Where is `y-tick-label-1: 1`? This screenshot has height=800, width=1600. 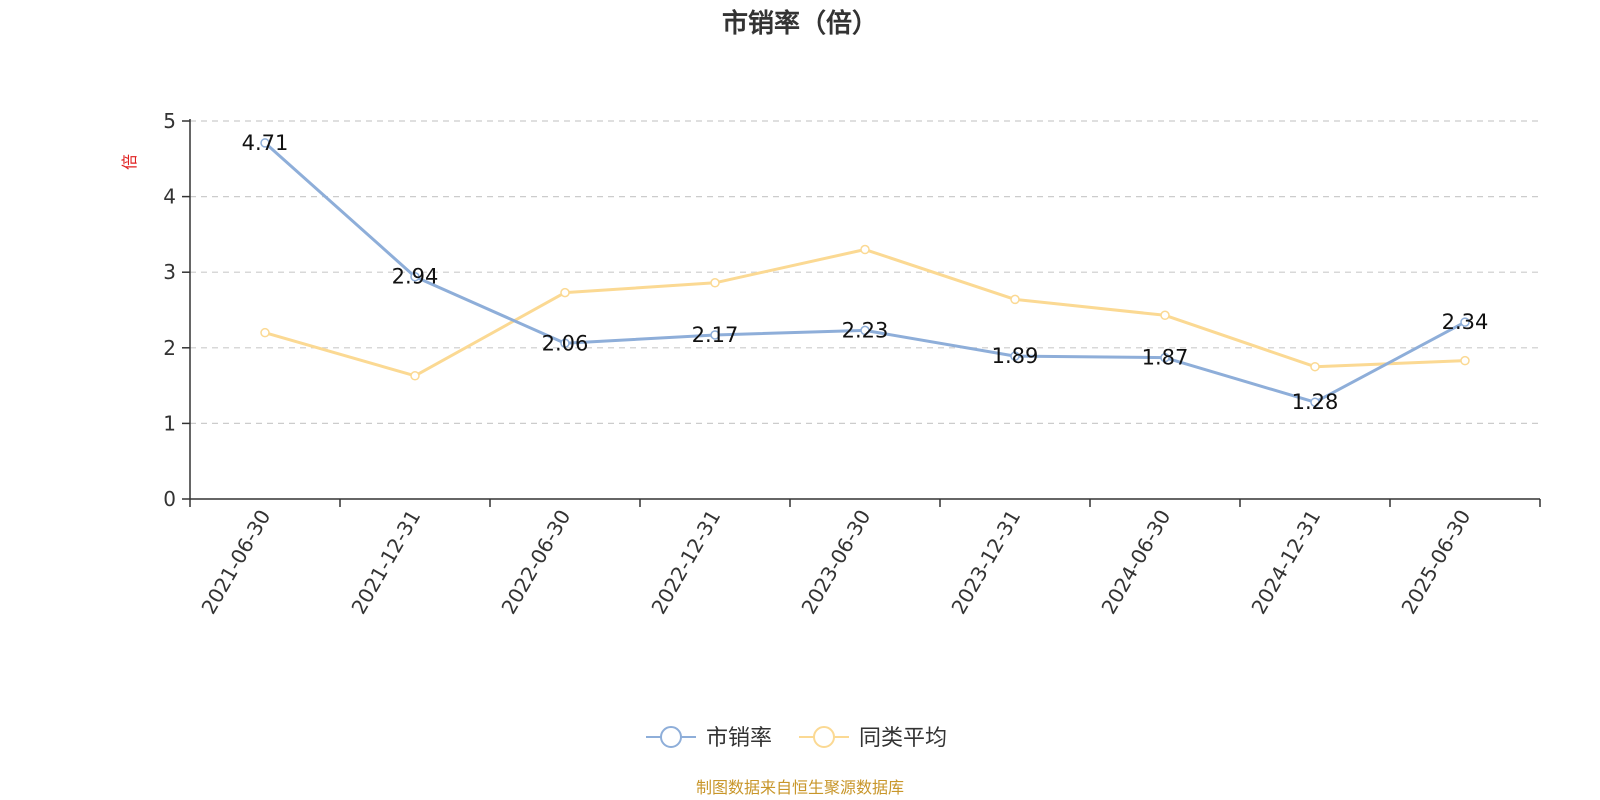 y-tick-label-1: 1 is located at coordinates (169, 423).